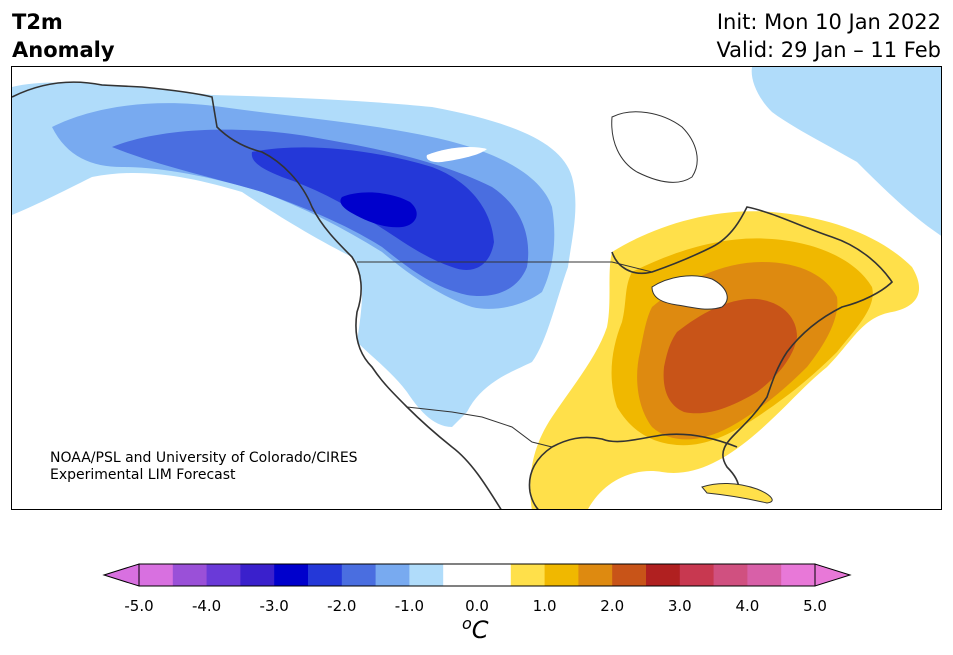  I want to click on unit-label: oC, so click(475, 629).